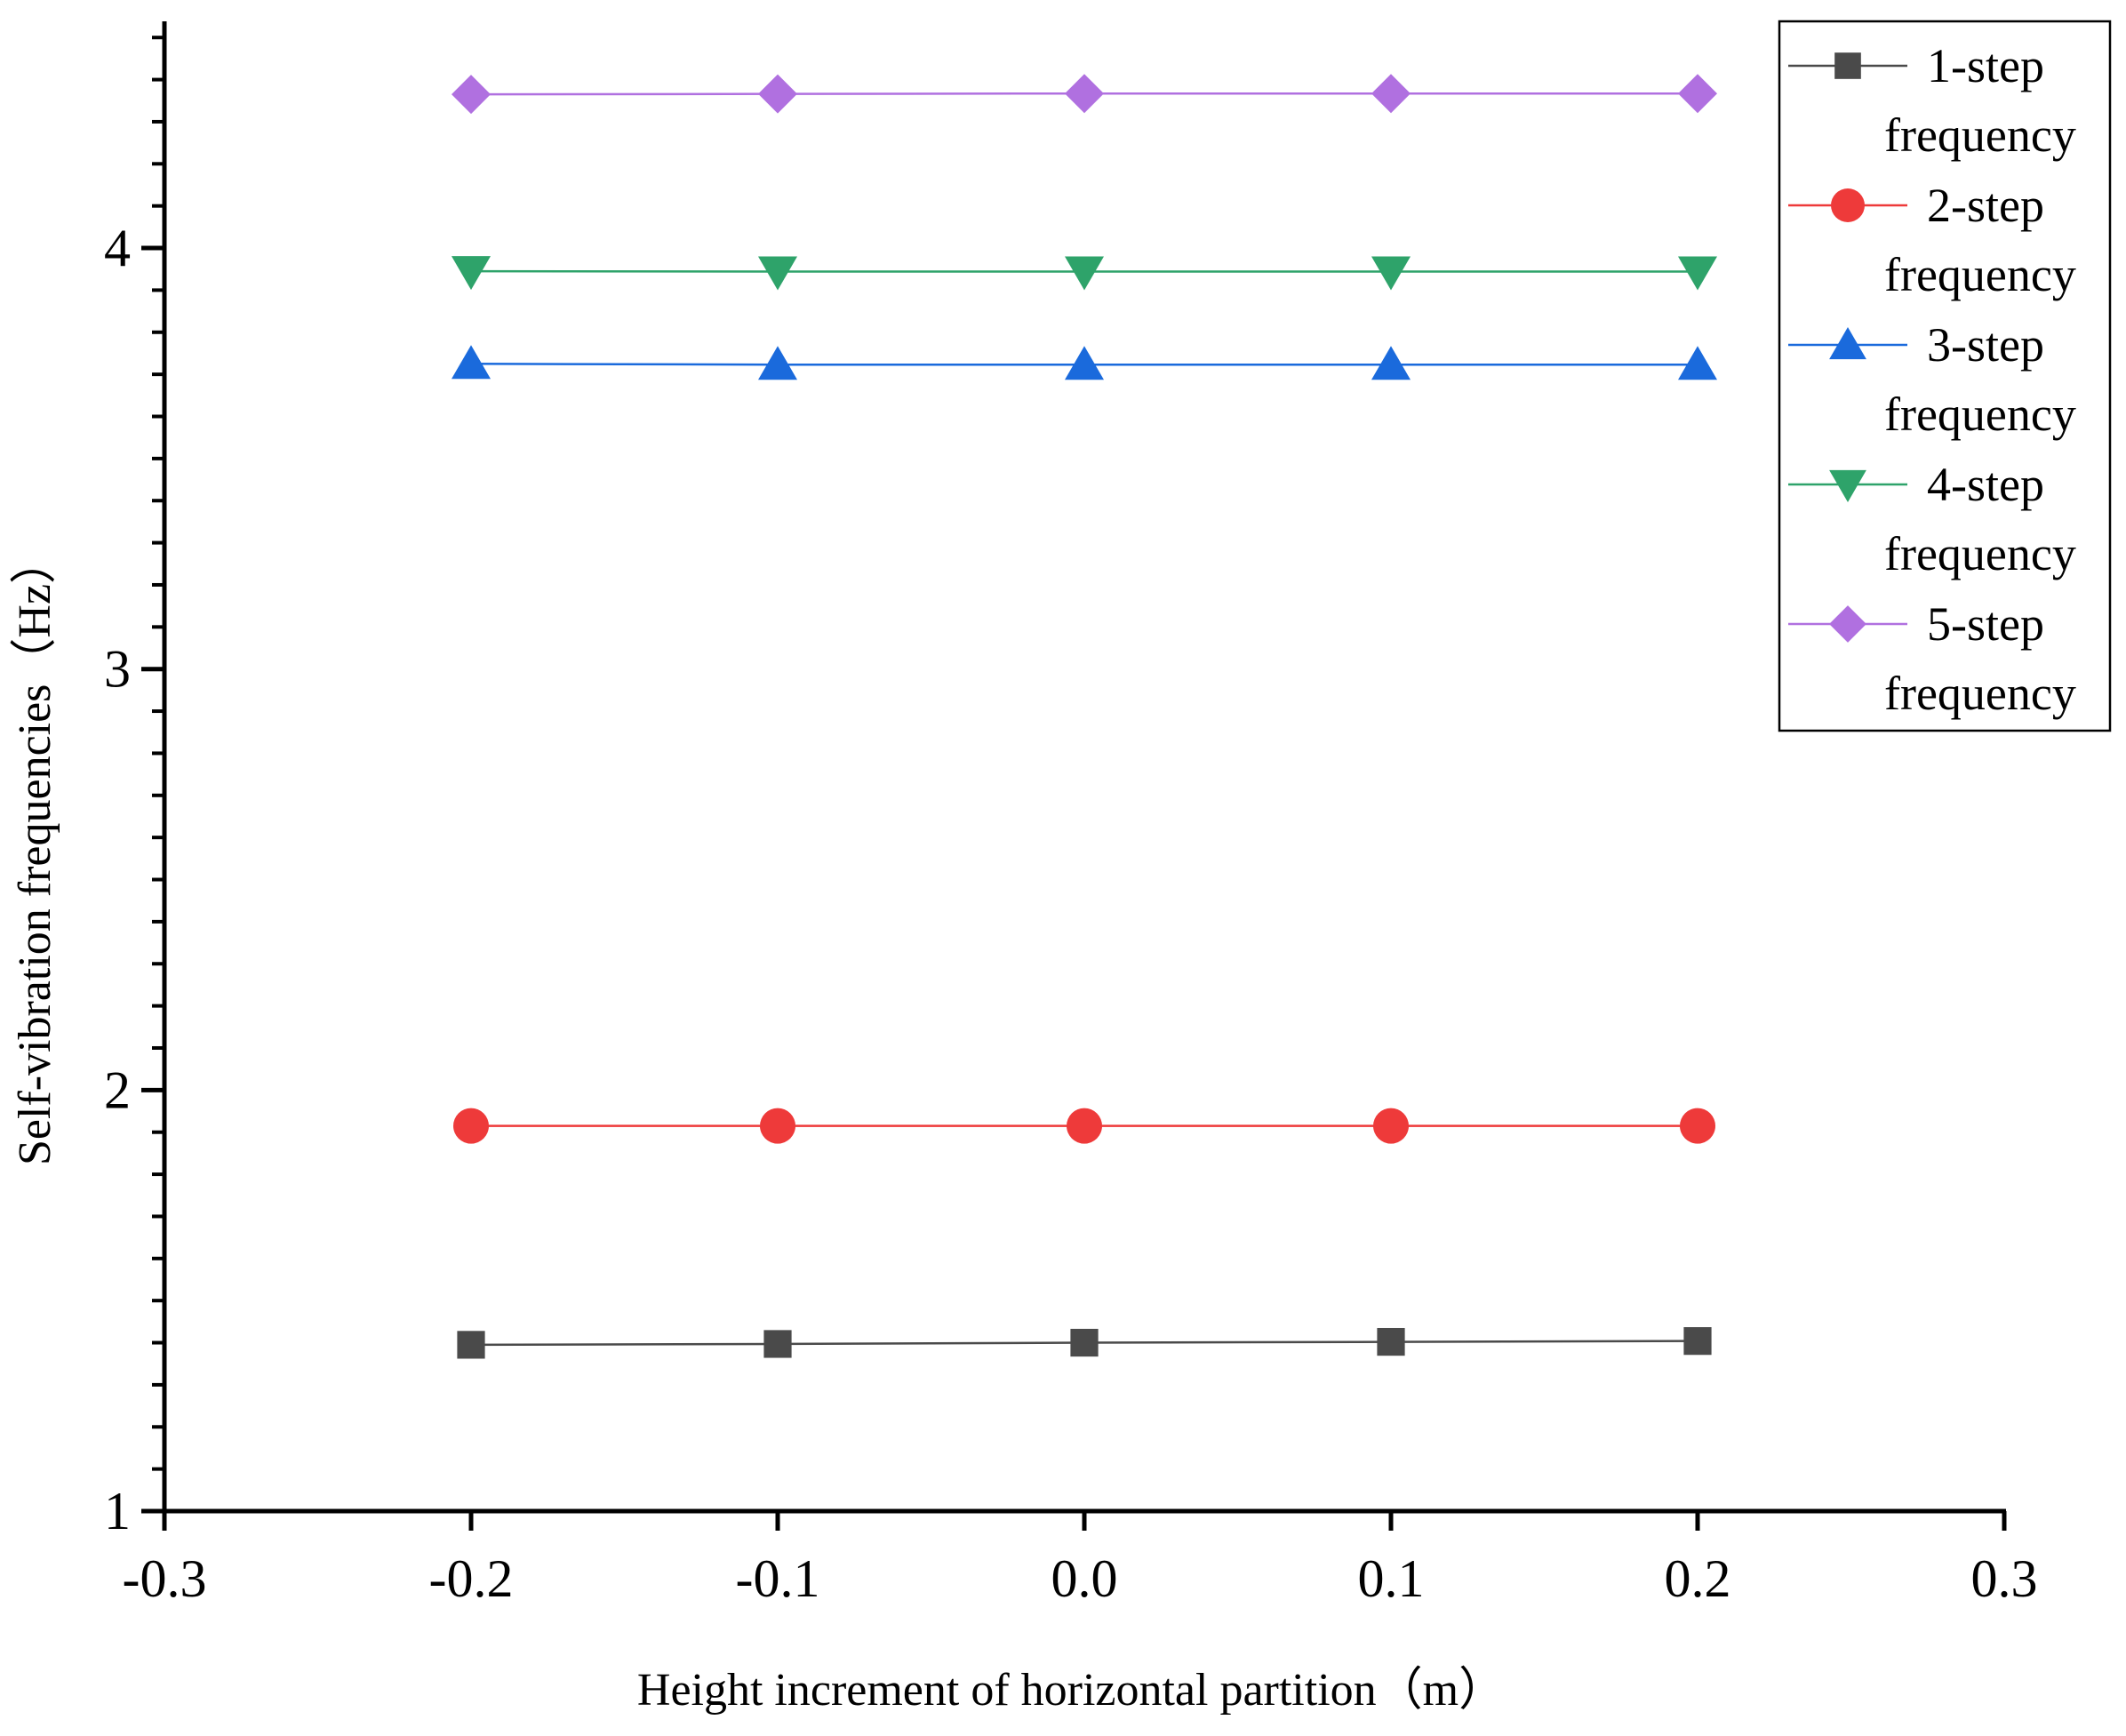 This screenshot has height=1736, width=2126. Describe the element at coordinates (117, 248) in the screenshot. I see `y-tick-label: 4` at that location.